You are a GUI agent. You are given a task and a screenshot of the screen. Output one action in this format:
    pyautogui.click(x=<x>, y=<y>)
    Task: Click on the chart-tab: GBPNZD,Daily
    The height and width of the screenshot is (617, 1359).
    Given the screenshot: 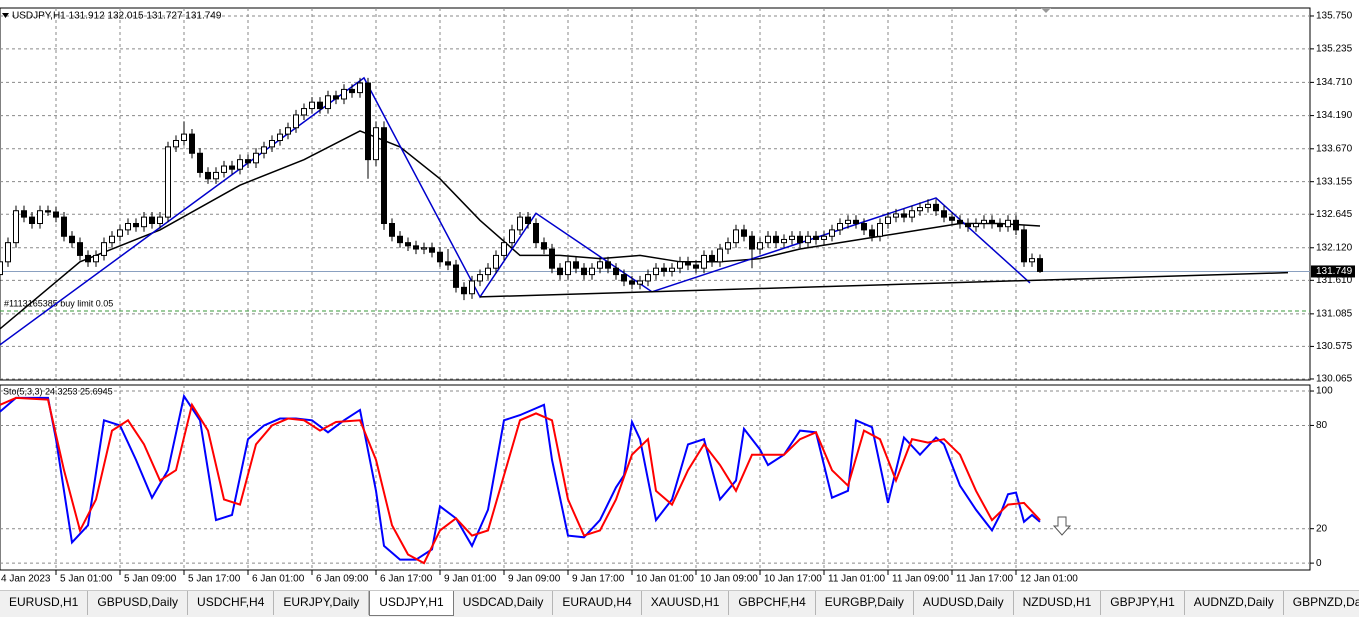 What is the action you would take?
    pyautogui.click(x=1321, y=603)
    